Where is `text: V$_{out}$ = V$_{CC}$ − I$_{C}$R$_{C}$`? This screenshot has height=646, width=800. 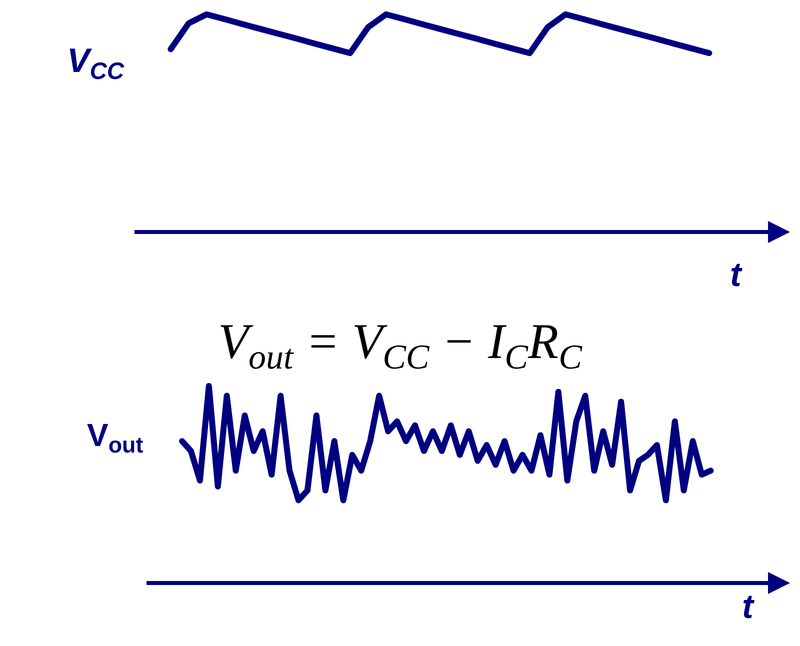 text: V$_{out}$ = V$_{CC}$ − I$_{C}$R$_{C}$ is located at coordinates (400, 344).